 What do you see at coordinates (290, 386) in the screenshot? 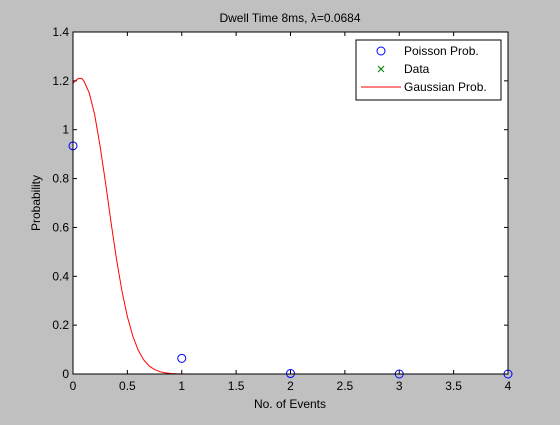
I see `x-tick-label: 2` at bounding box center [290, 386].